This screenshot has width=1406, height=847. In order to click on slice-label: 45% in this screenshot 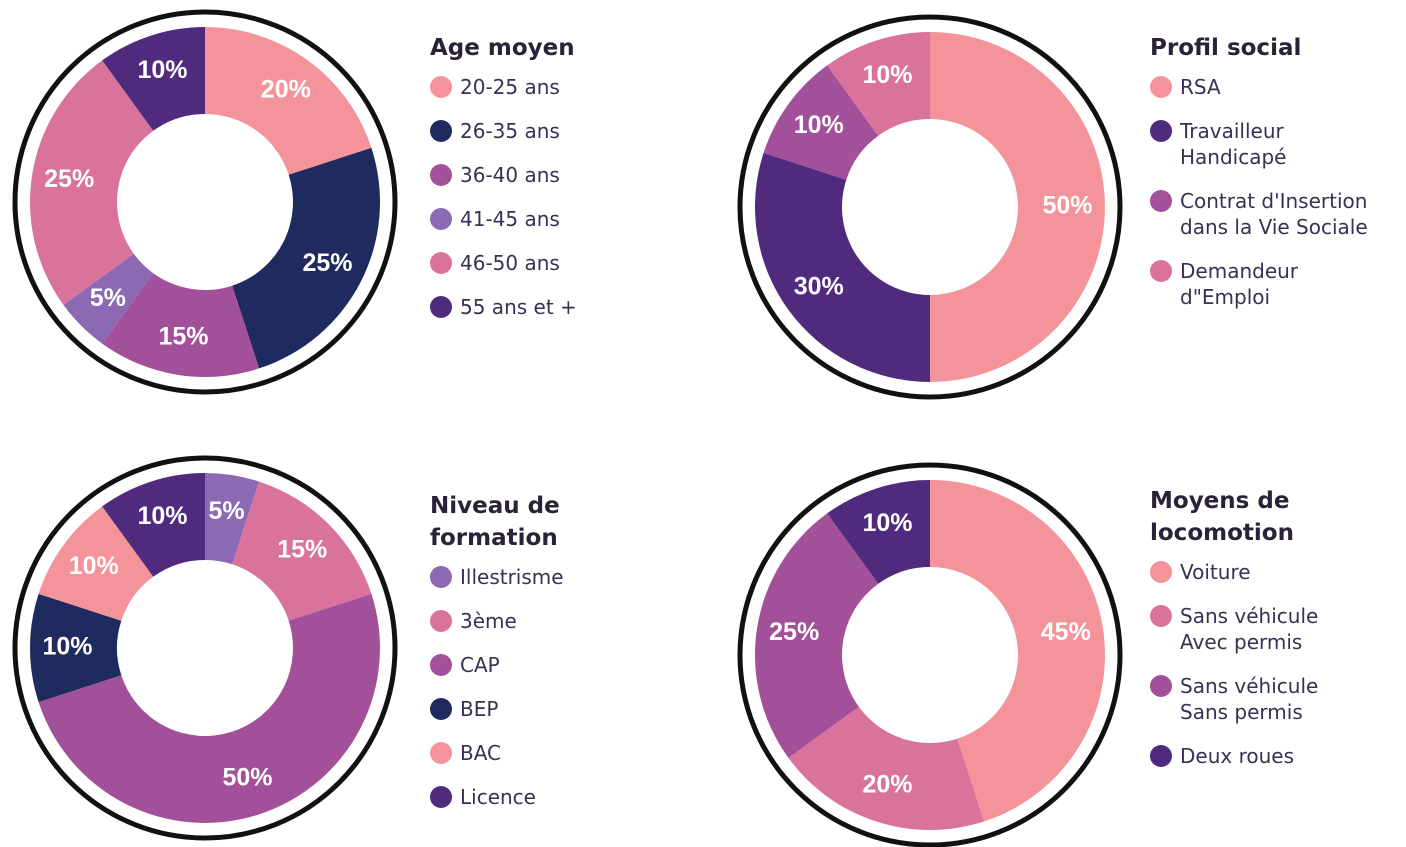, I will do `click(1066, 632)`.